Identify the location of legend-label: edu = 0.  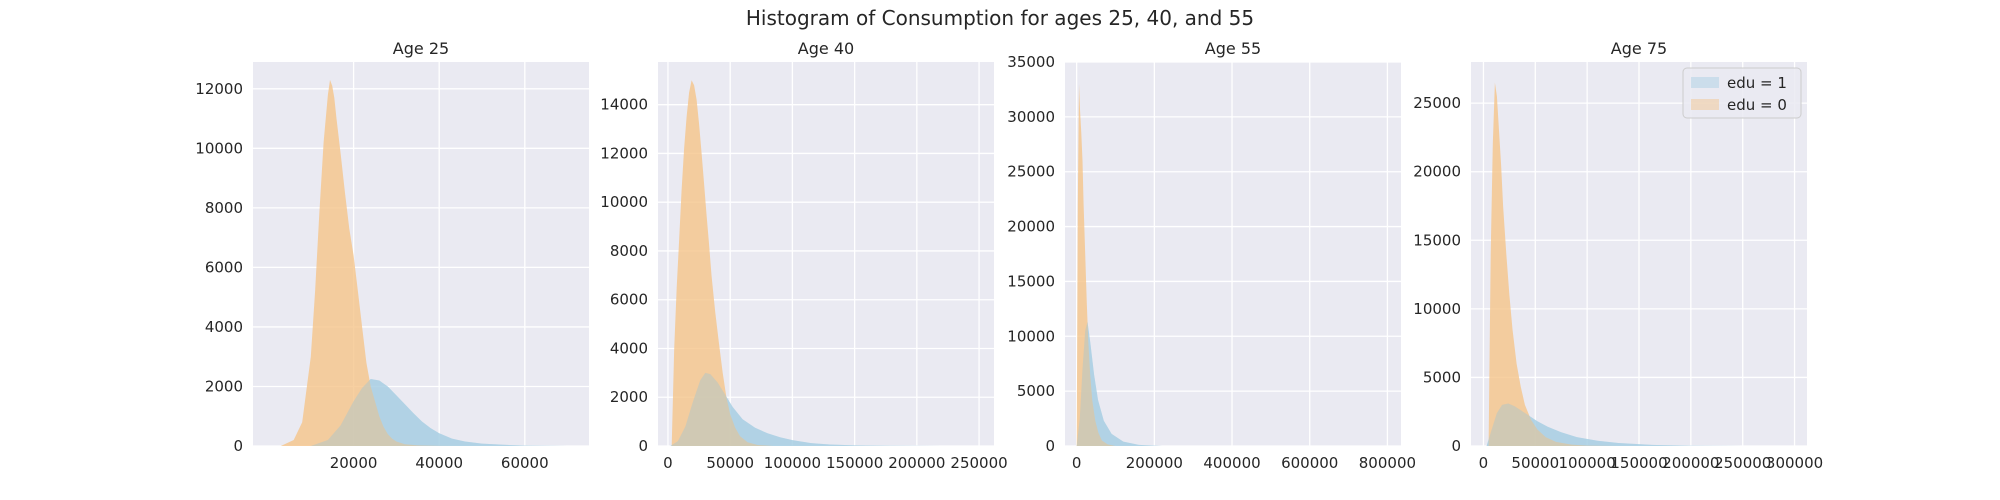
(1757, 105).